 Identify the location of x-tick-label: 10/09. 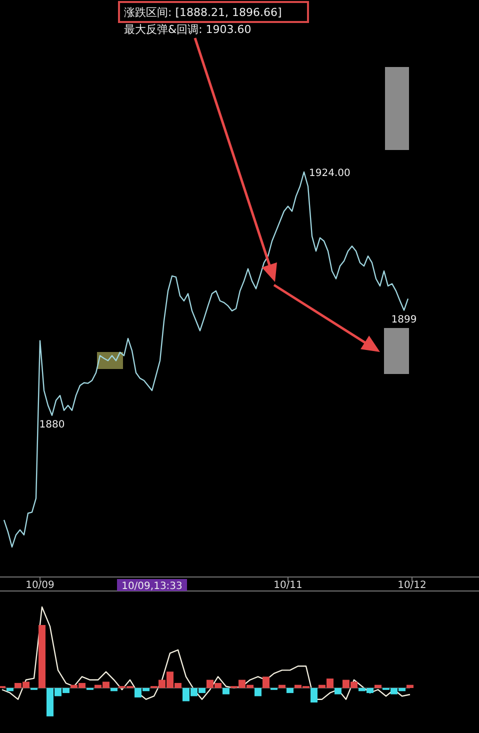
(40, 585).